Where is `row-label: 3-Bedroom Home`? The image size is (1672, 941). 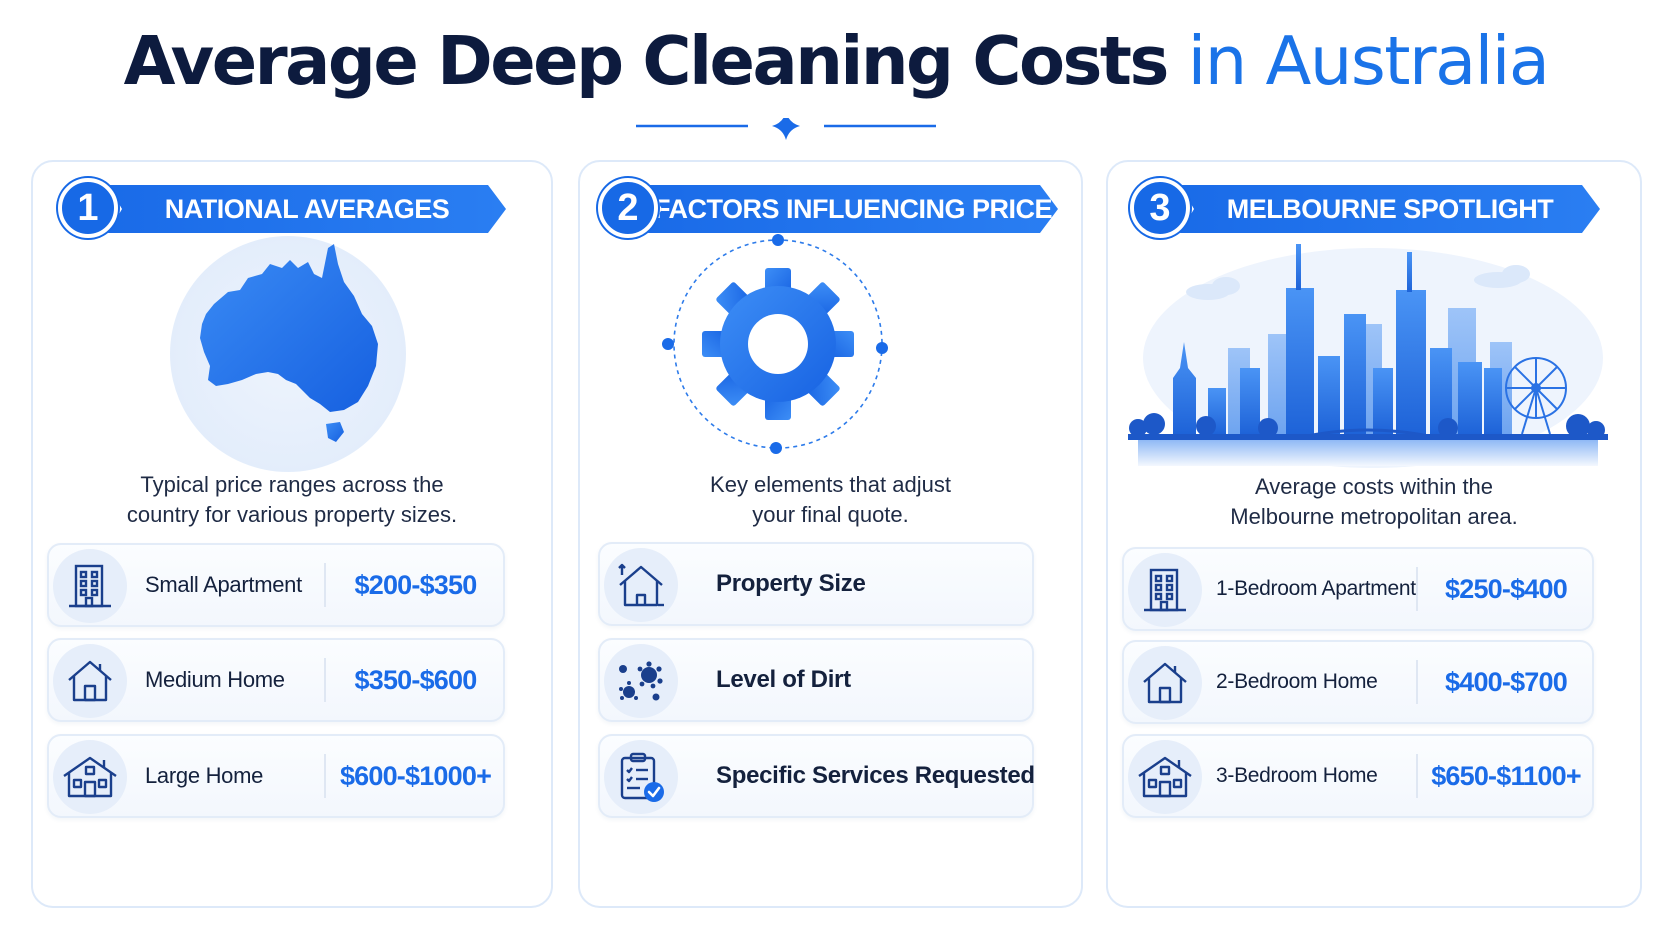
row-label: 3-Bedroom Home is located at coordinates (1297, 775).